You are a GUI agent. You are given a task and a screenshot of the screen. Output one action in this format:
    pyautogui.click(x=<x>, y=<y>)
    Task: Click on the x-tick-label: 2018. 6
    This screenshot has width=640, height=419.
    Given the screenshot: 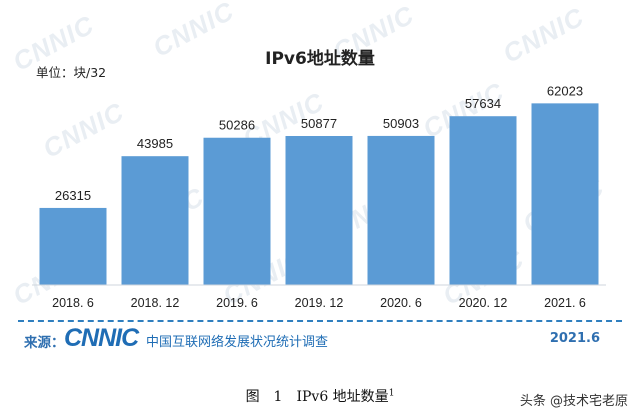 What is the action you would take?
    pyautogui.click(x=73, y=303)
    